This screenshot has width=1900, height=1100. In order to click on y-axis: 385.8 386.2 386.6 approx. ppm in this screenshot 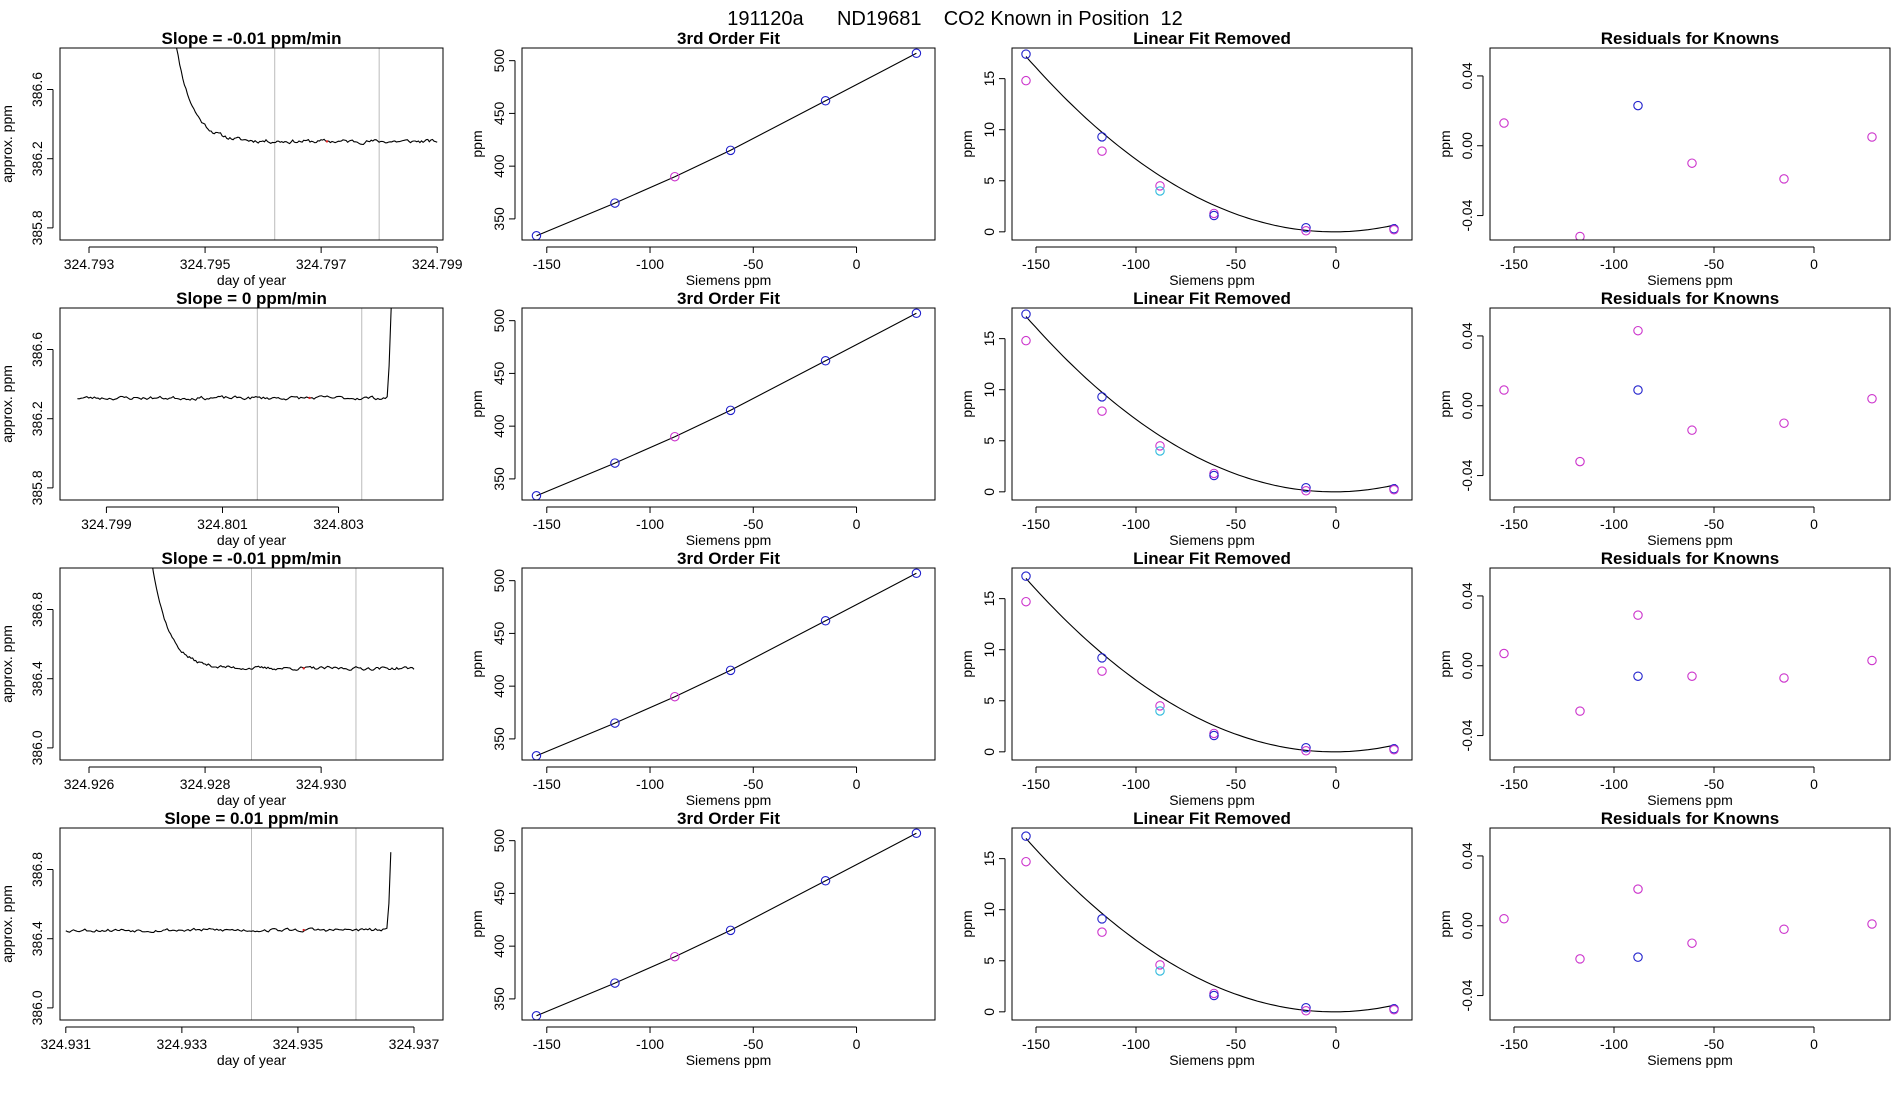, I will do `click(27, 158)`.